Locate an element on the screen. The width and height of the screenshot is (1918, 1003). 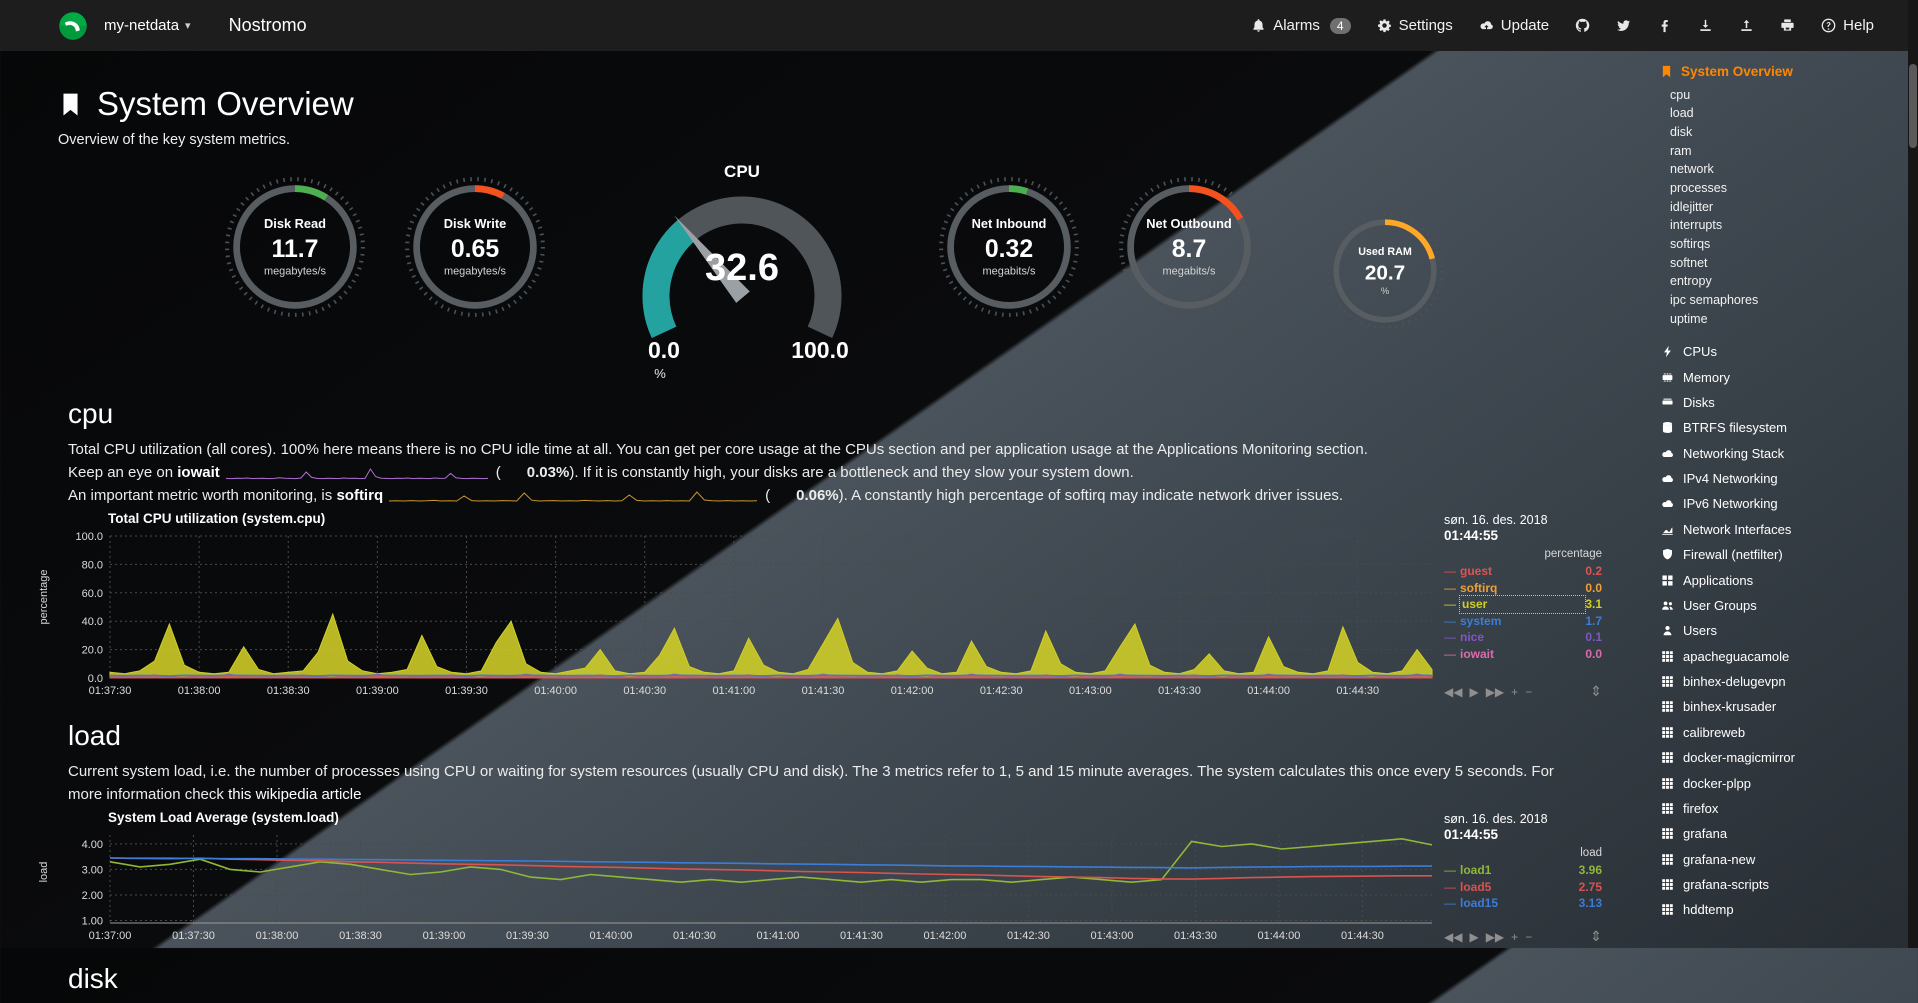
cpu-gauge: CPU 32.6 0.0 100.0% is located at coordinates (742, 273).